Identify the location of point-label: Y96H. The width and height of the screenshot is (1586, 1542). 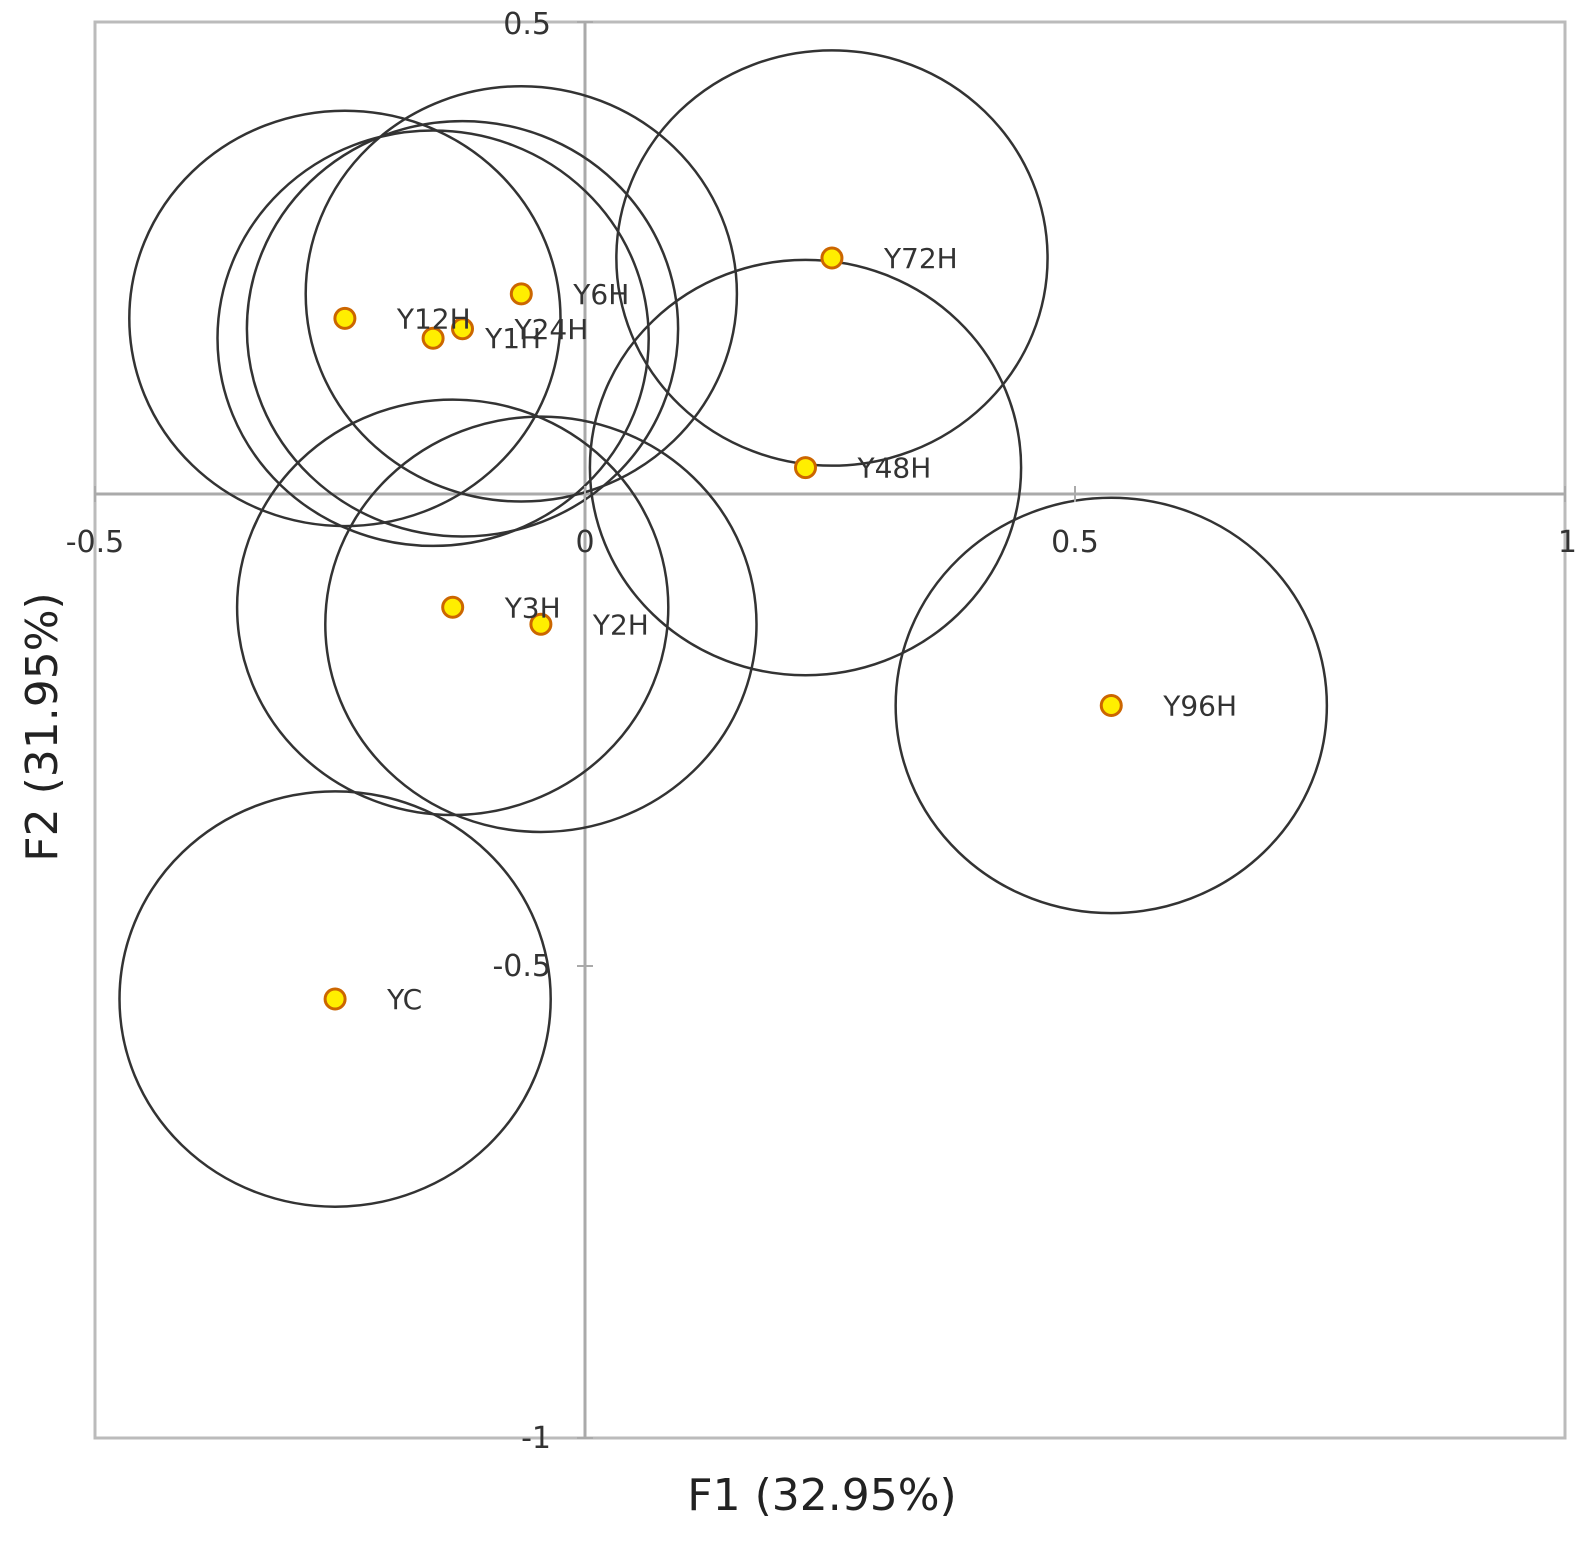
(1199, 705).